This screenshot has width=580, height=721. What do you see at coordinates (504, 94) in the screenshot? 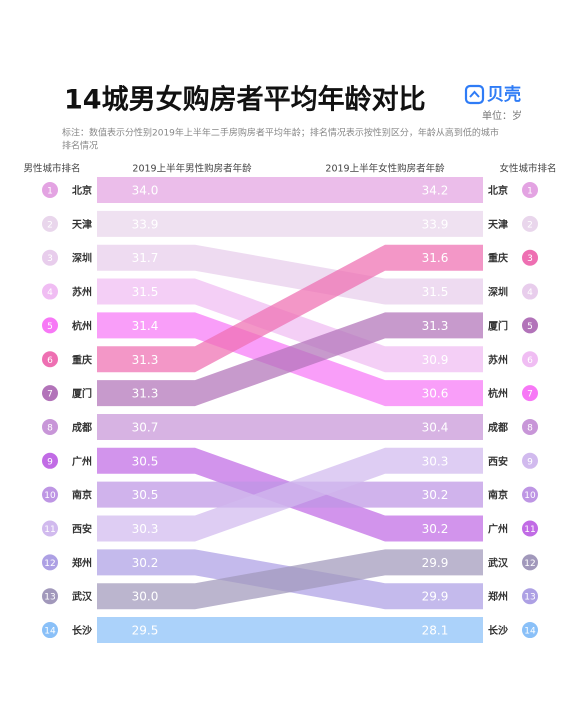
I see `logo: 贝壳` at bounding box center [504, 94].